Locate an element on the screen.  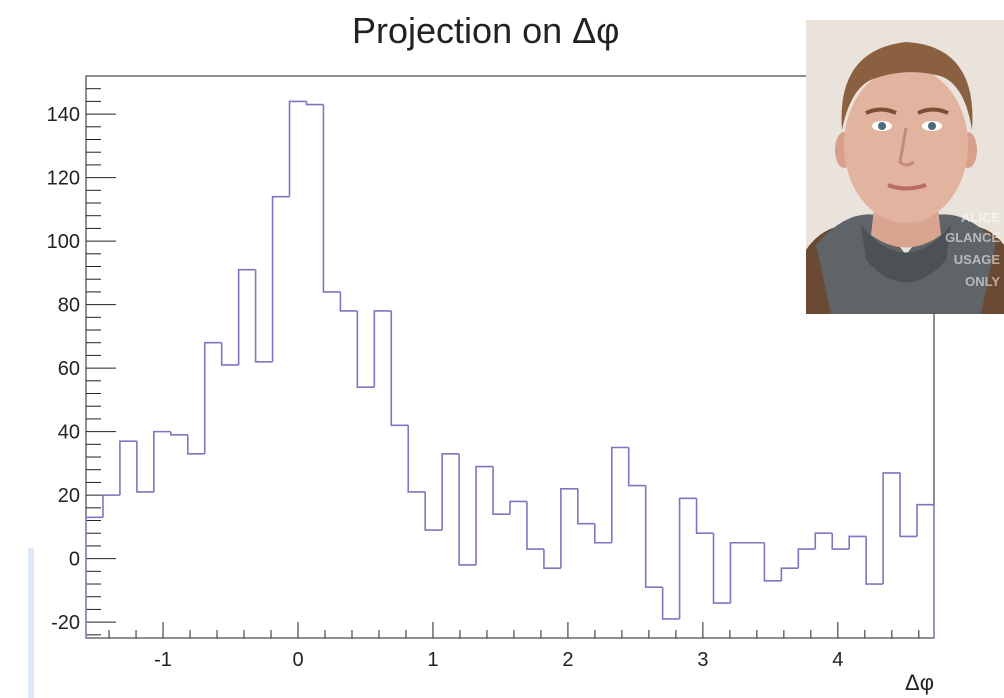
watermark-line-1: ALICE is located at coordinates (980, 217).